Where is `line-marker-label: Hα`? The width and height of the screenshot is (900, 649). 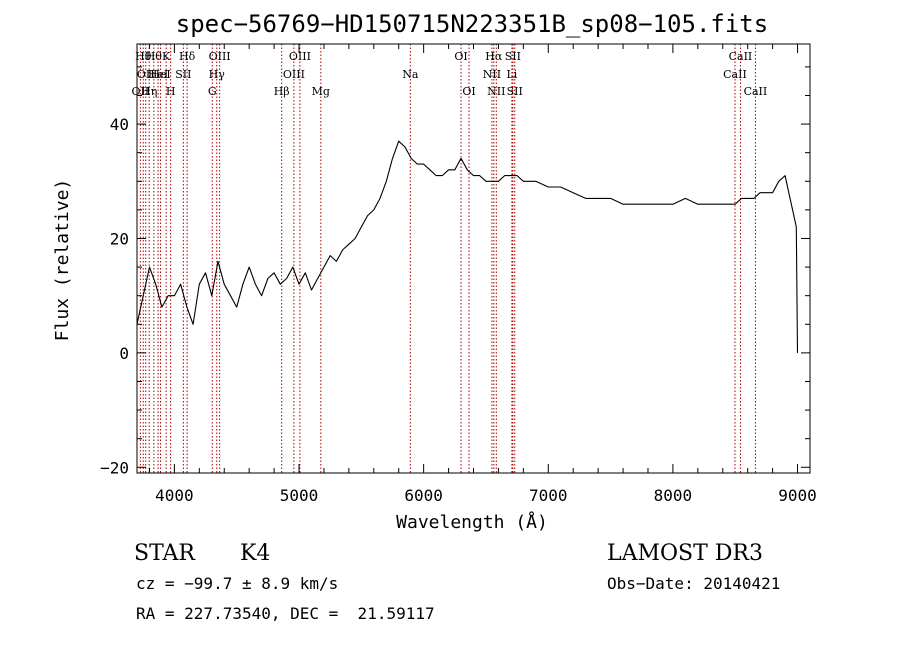
line-marker-label: Hα is located at coordinates (494, 56).